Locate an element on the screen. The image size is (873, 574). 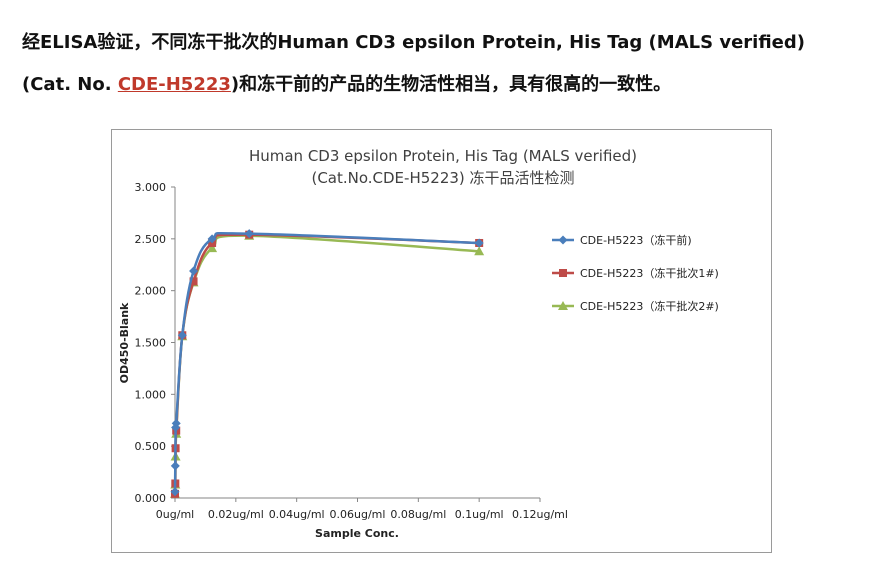
x-tick-label: 0.1ug/ml is located at coordinates (479, 514).